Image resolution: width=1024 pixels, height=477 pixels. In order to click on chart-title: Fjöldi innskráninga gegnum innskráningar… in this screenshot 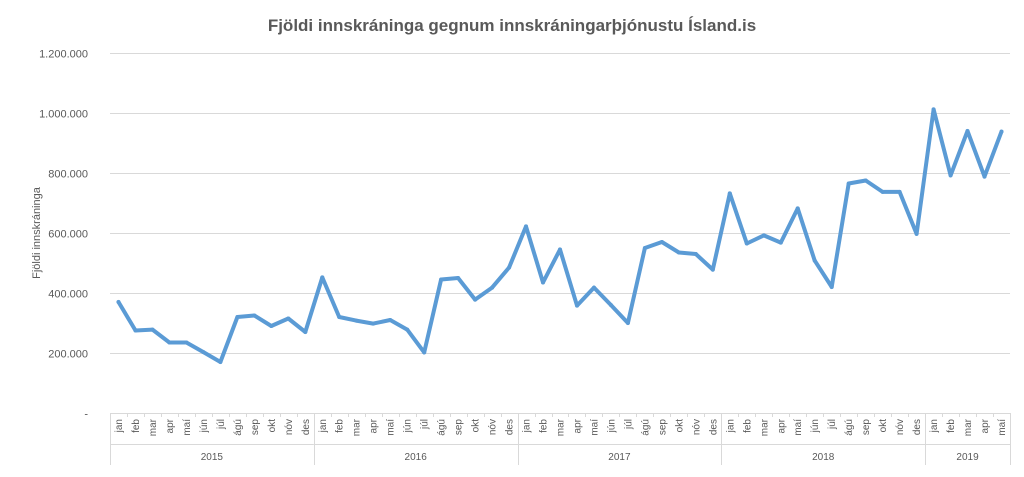, I will do `click(512, 25)`.